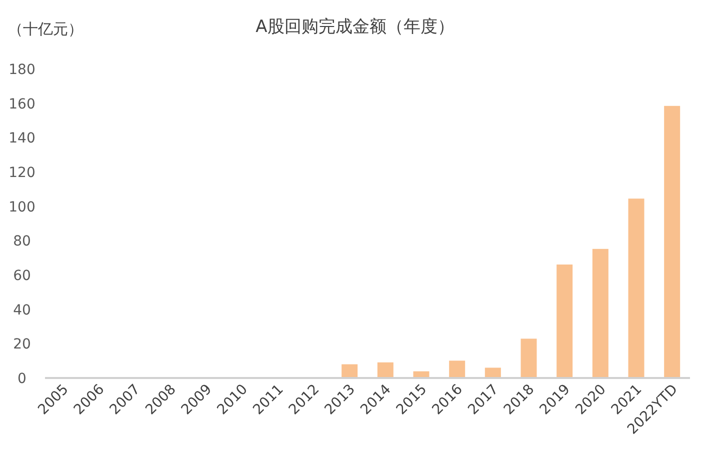 This screenshot has height=458, width=703. I want to click on y-tick-label: 140, so click(22, 138).